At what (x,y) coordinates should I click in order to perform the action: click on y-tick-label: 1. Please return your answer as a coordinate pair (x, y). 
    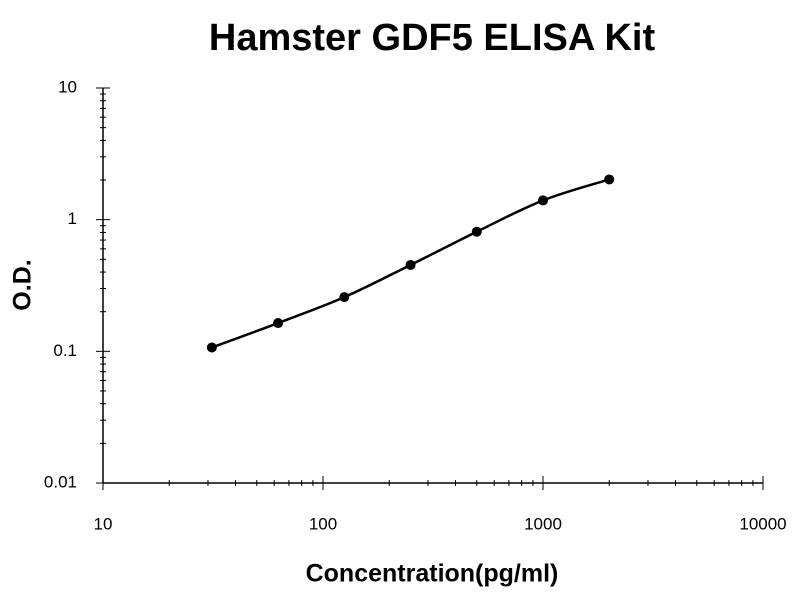
    Looking at the image, I should click on (72, 218).